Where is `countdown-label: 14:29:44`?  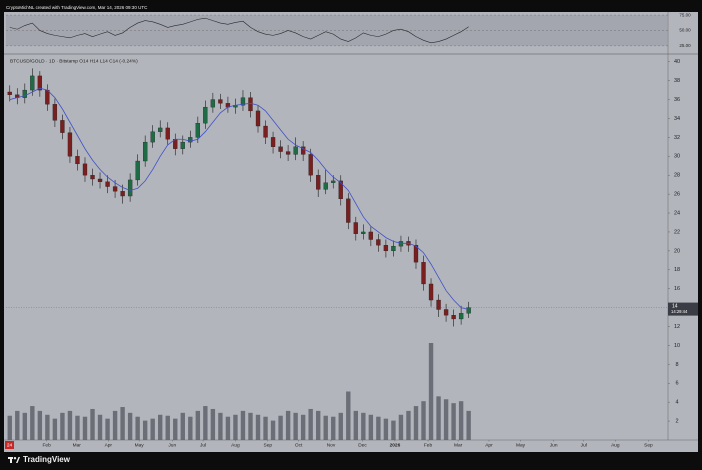
countdown-label: 14:29:44 is located at coordinates (679, 311).